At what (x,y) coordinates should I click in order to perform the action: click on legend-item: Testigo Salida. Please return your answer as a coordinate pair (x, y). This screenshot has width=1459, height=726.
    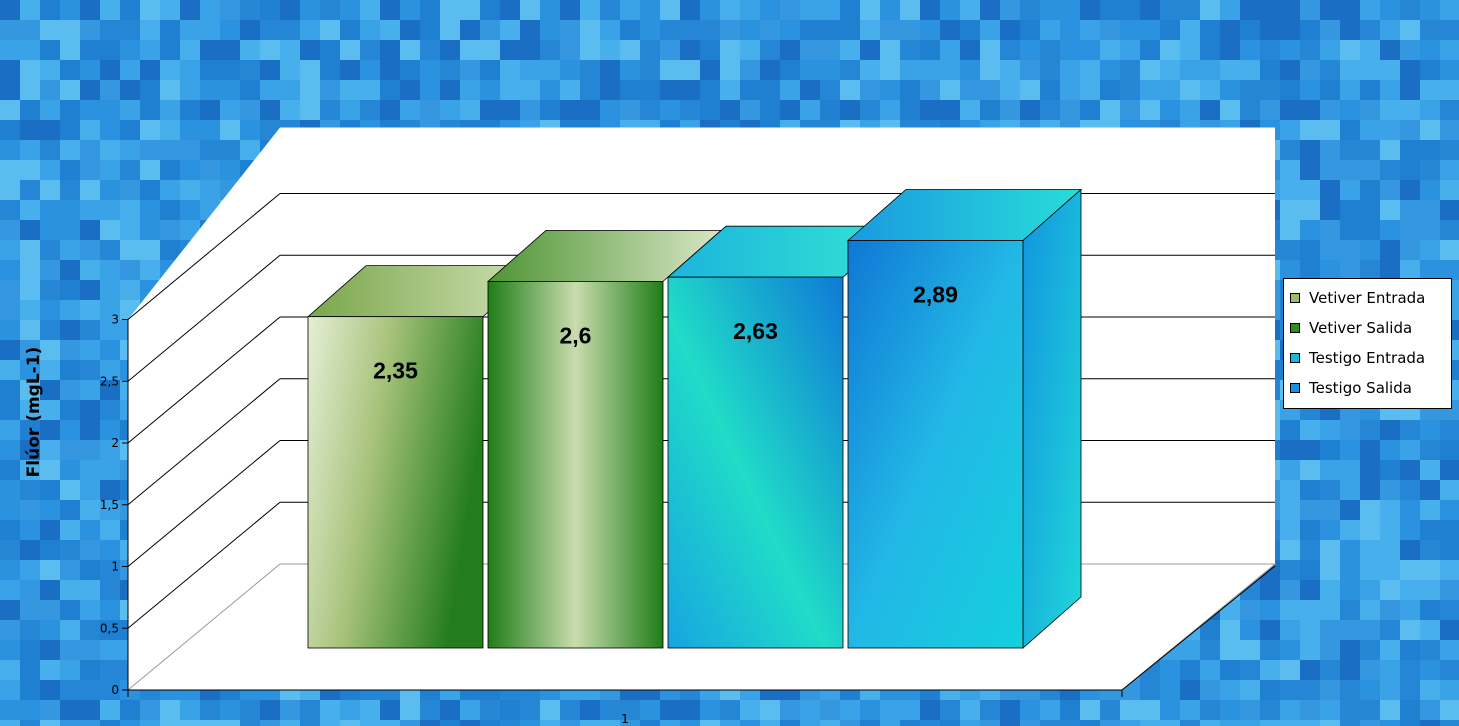
    Looking at the image, I should click on (1370, 388).